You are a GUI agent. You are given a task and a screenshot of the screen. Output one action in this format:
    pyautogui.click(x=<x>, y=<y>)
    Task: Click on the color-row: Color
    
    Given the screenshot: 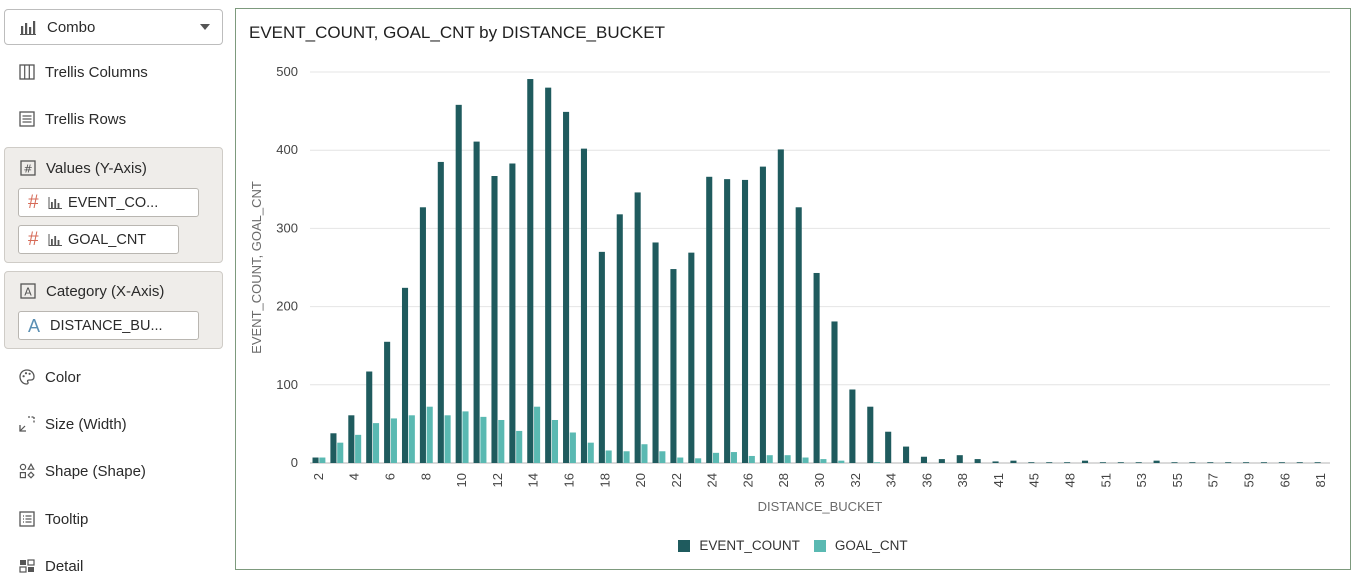 What is the action you would take?
    pyautogui.click(x=49, y=377)
    